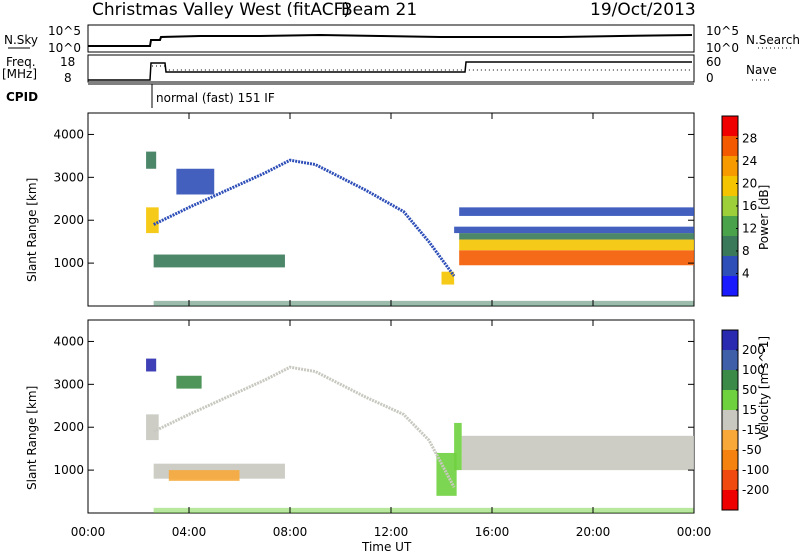 Image resolution: width=800 pixels, height=558 pixels. What do you see at coordinates (753, 370) in the screenshot?
I see `velocity-colorbar-tick-label: 100` at bounding box center [753, 370].